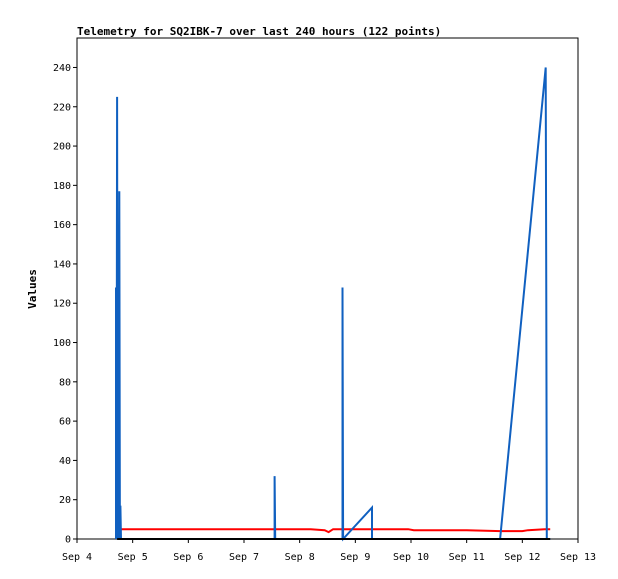 Image resolution: width=618 pixels, height=579 pixels. What do you see at coordinates (411, 557) in the screenshot?
I see `x-tick-label: Sep 10` at bounding box center [411, 557].